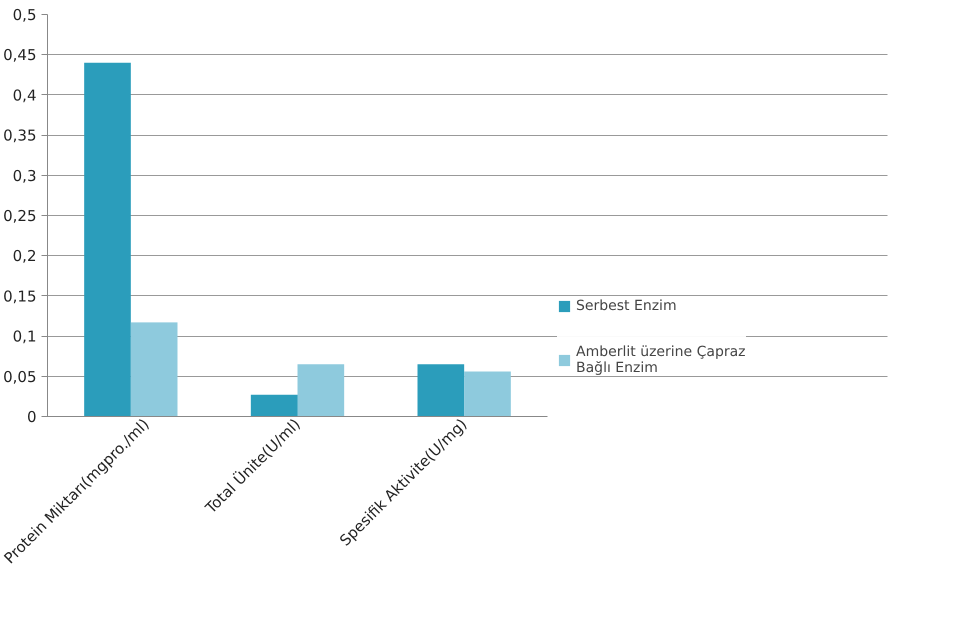 The height and width of the screenshot is (631, 966). I want to click on y-tick-label: 0,4, so click(24, 95).